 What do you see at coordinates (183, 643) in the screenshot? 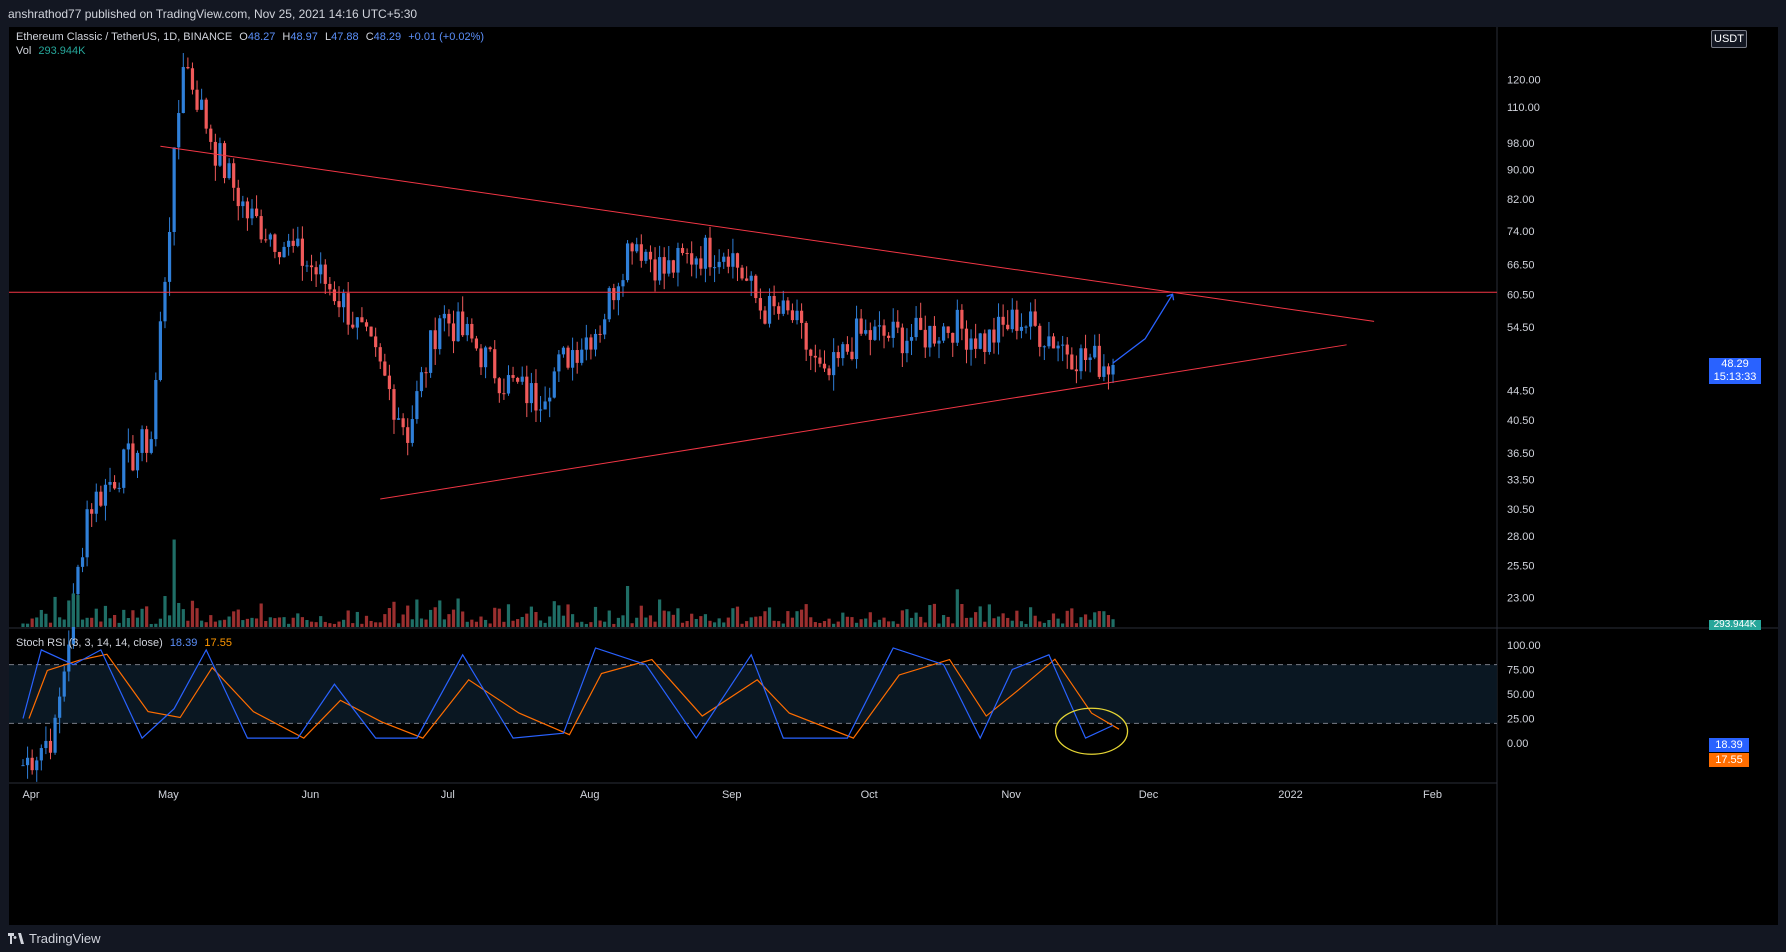
I see `stoch-rsi-k-value: 18.39` at bounding box center [183, 643].